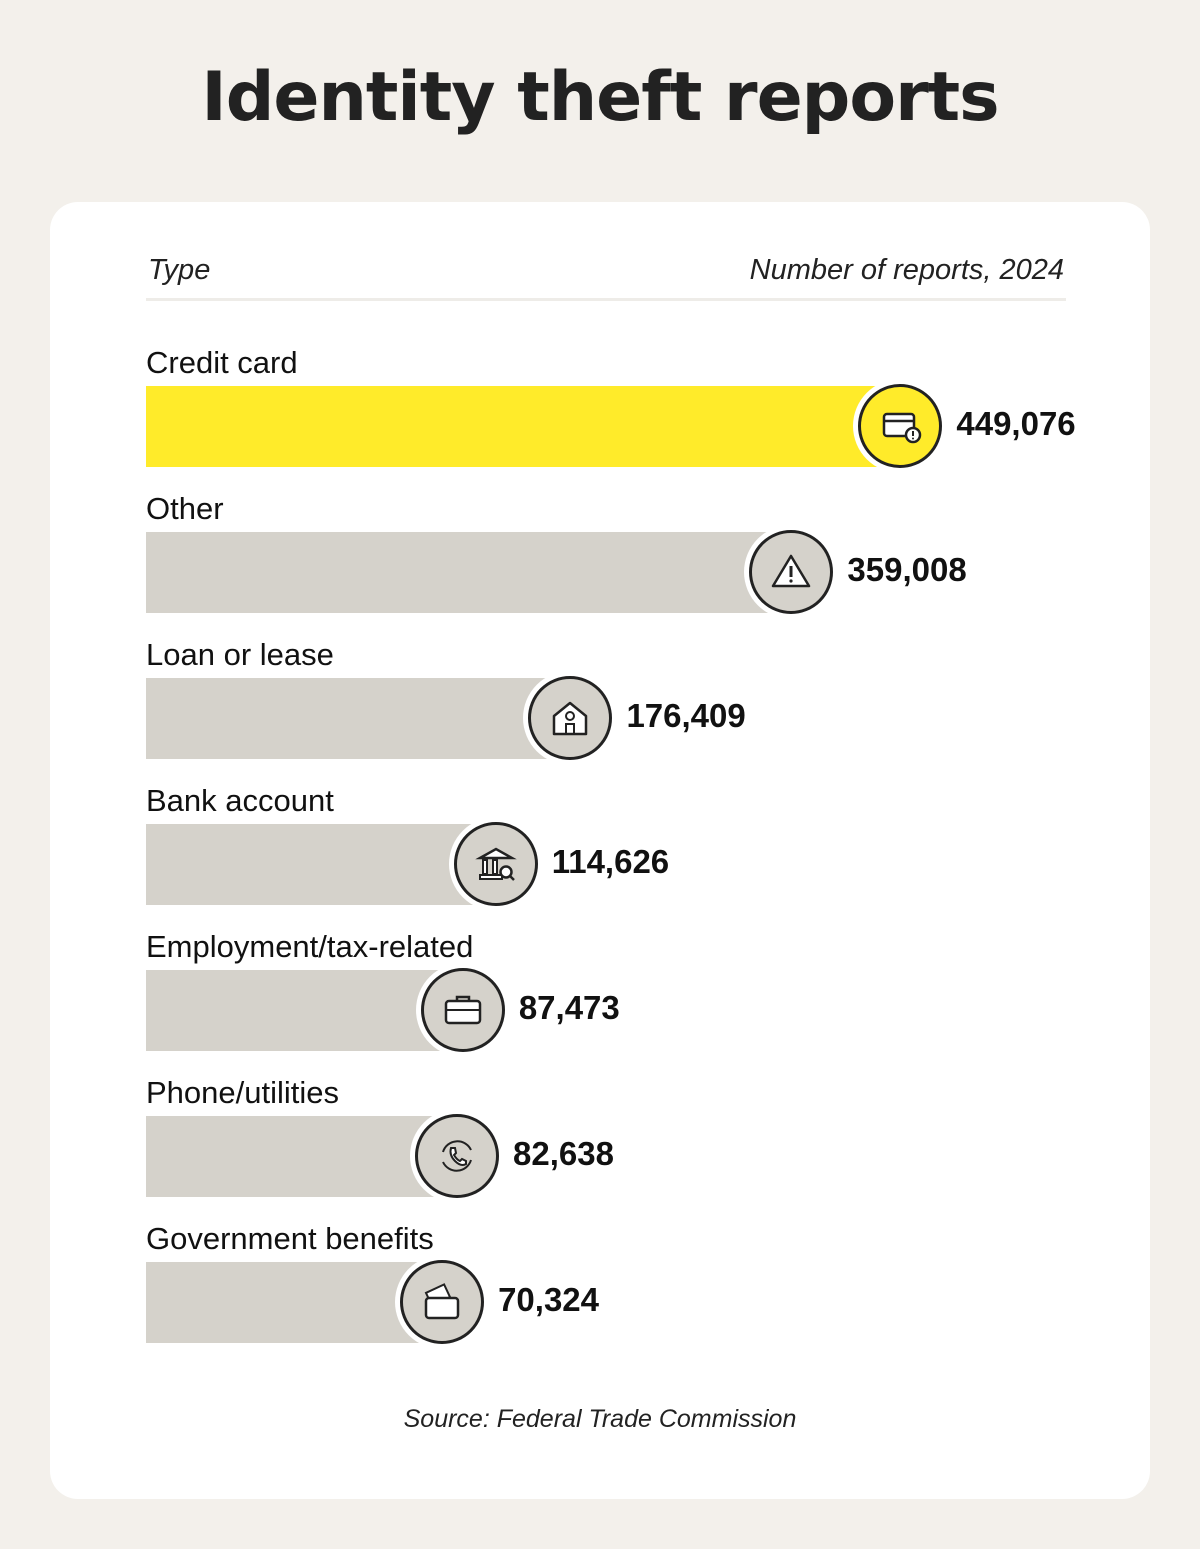  What do you see at coordinates (1016, 423) in the screenshot?
I see `value-label: 449,076` at bounding box center [1016, 423].